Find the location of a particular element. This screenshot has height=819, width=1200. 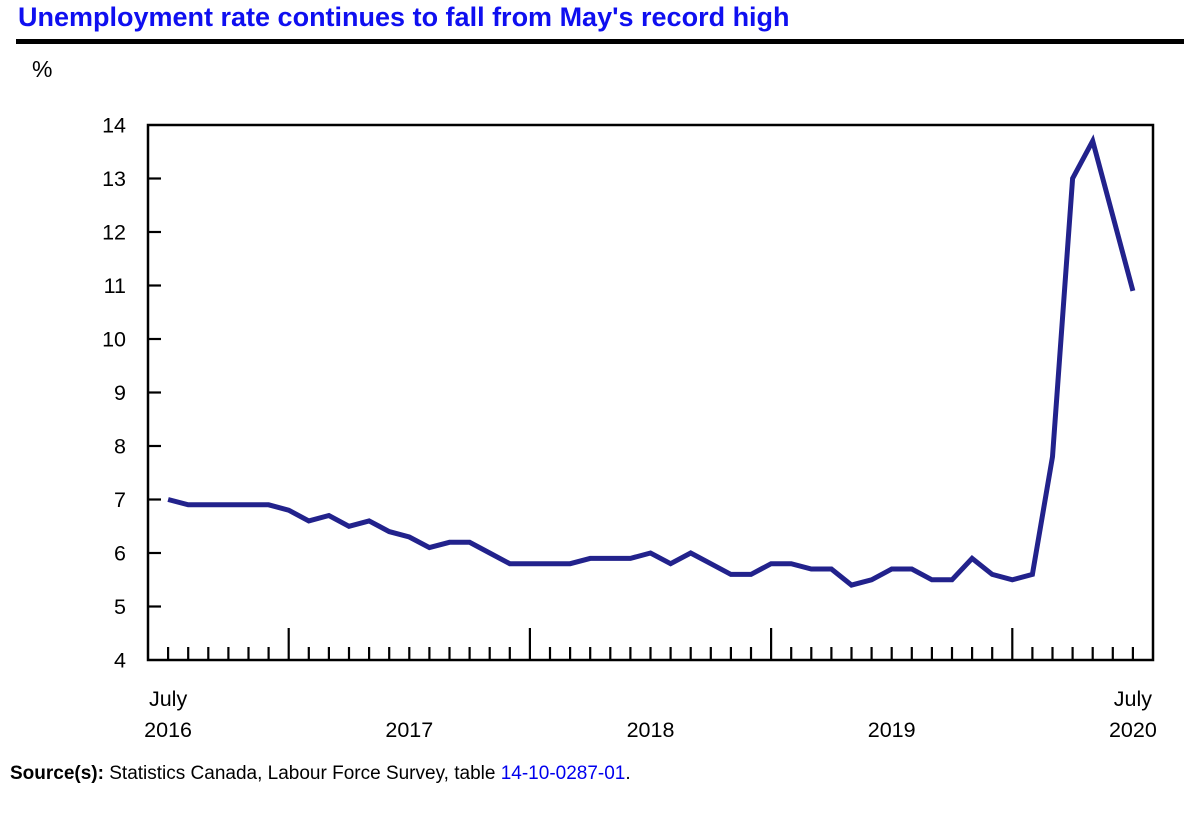

source-table-link: 14-10-0287-01 is located at coordinates (563, 773).